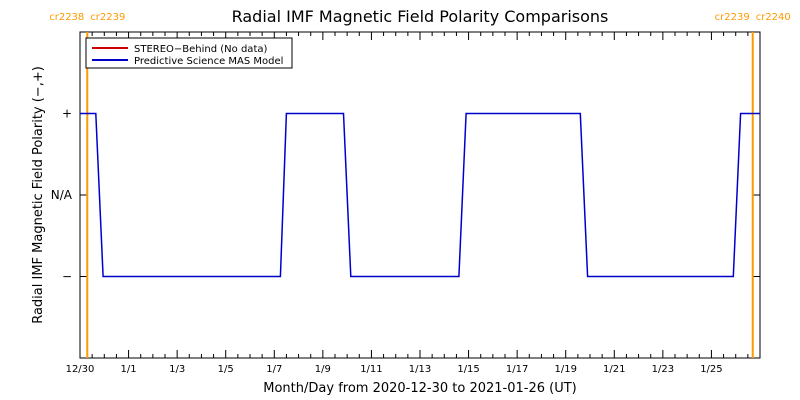 This screenshot has height=400, width=800. Describe the element at coordinates (226, 369) in the screenshot. I see `x-tick-label: 1/5` at that location.